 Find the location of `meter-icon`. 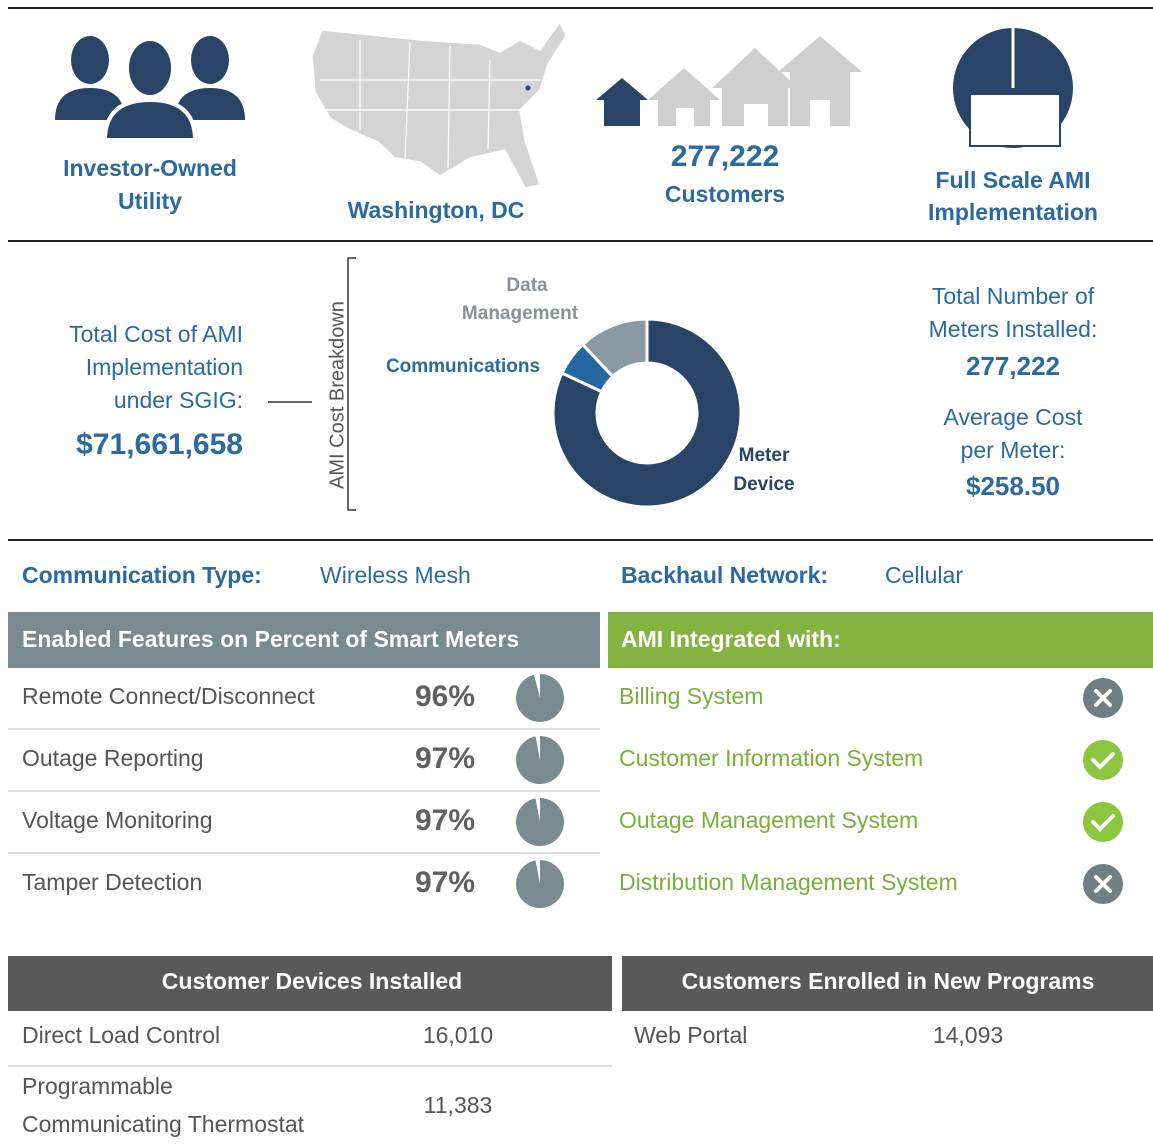

meter-icon is located at coordinates (1013, 88).